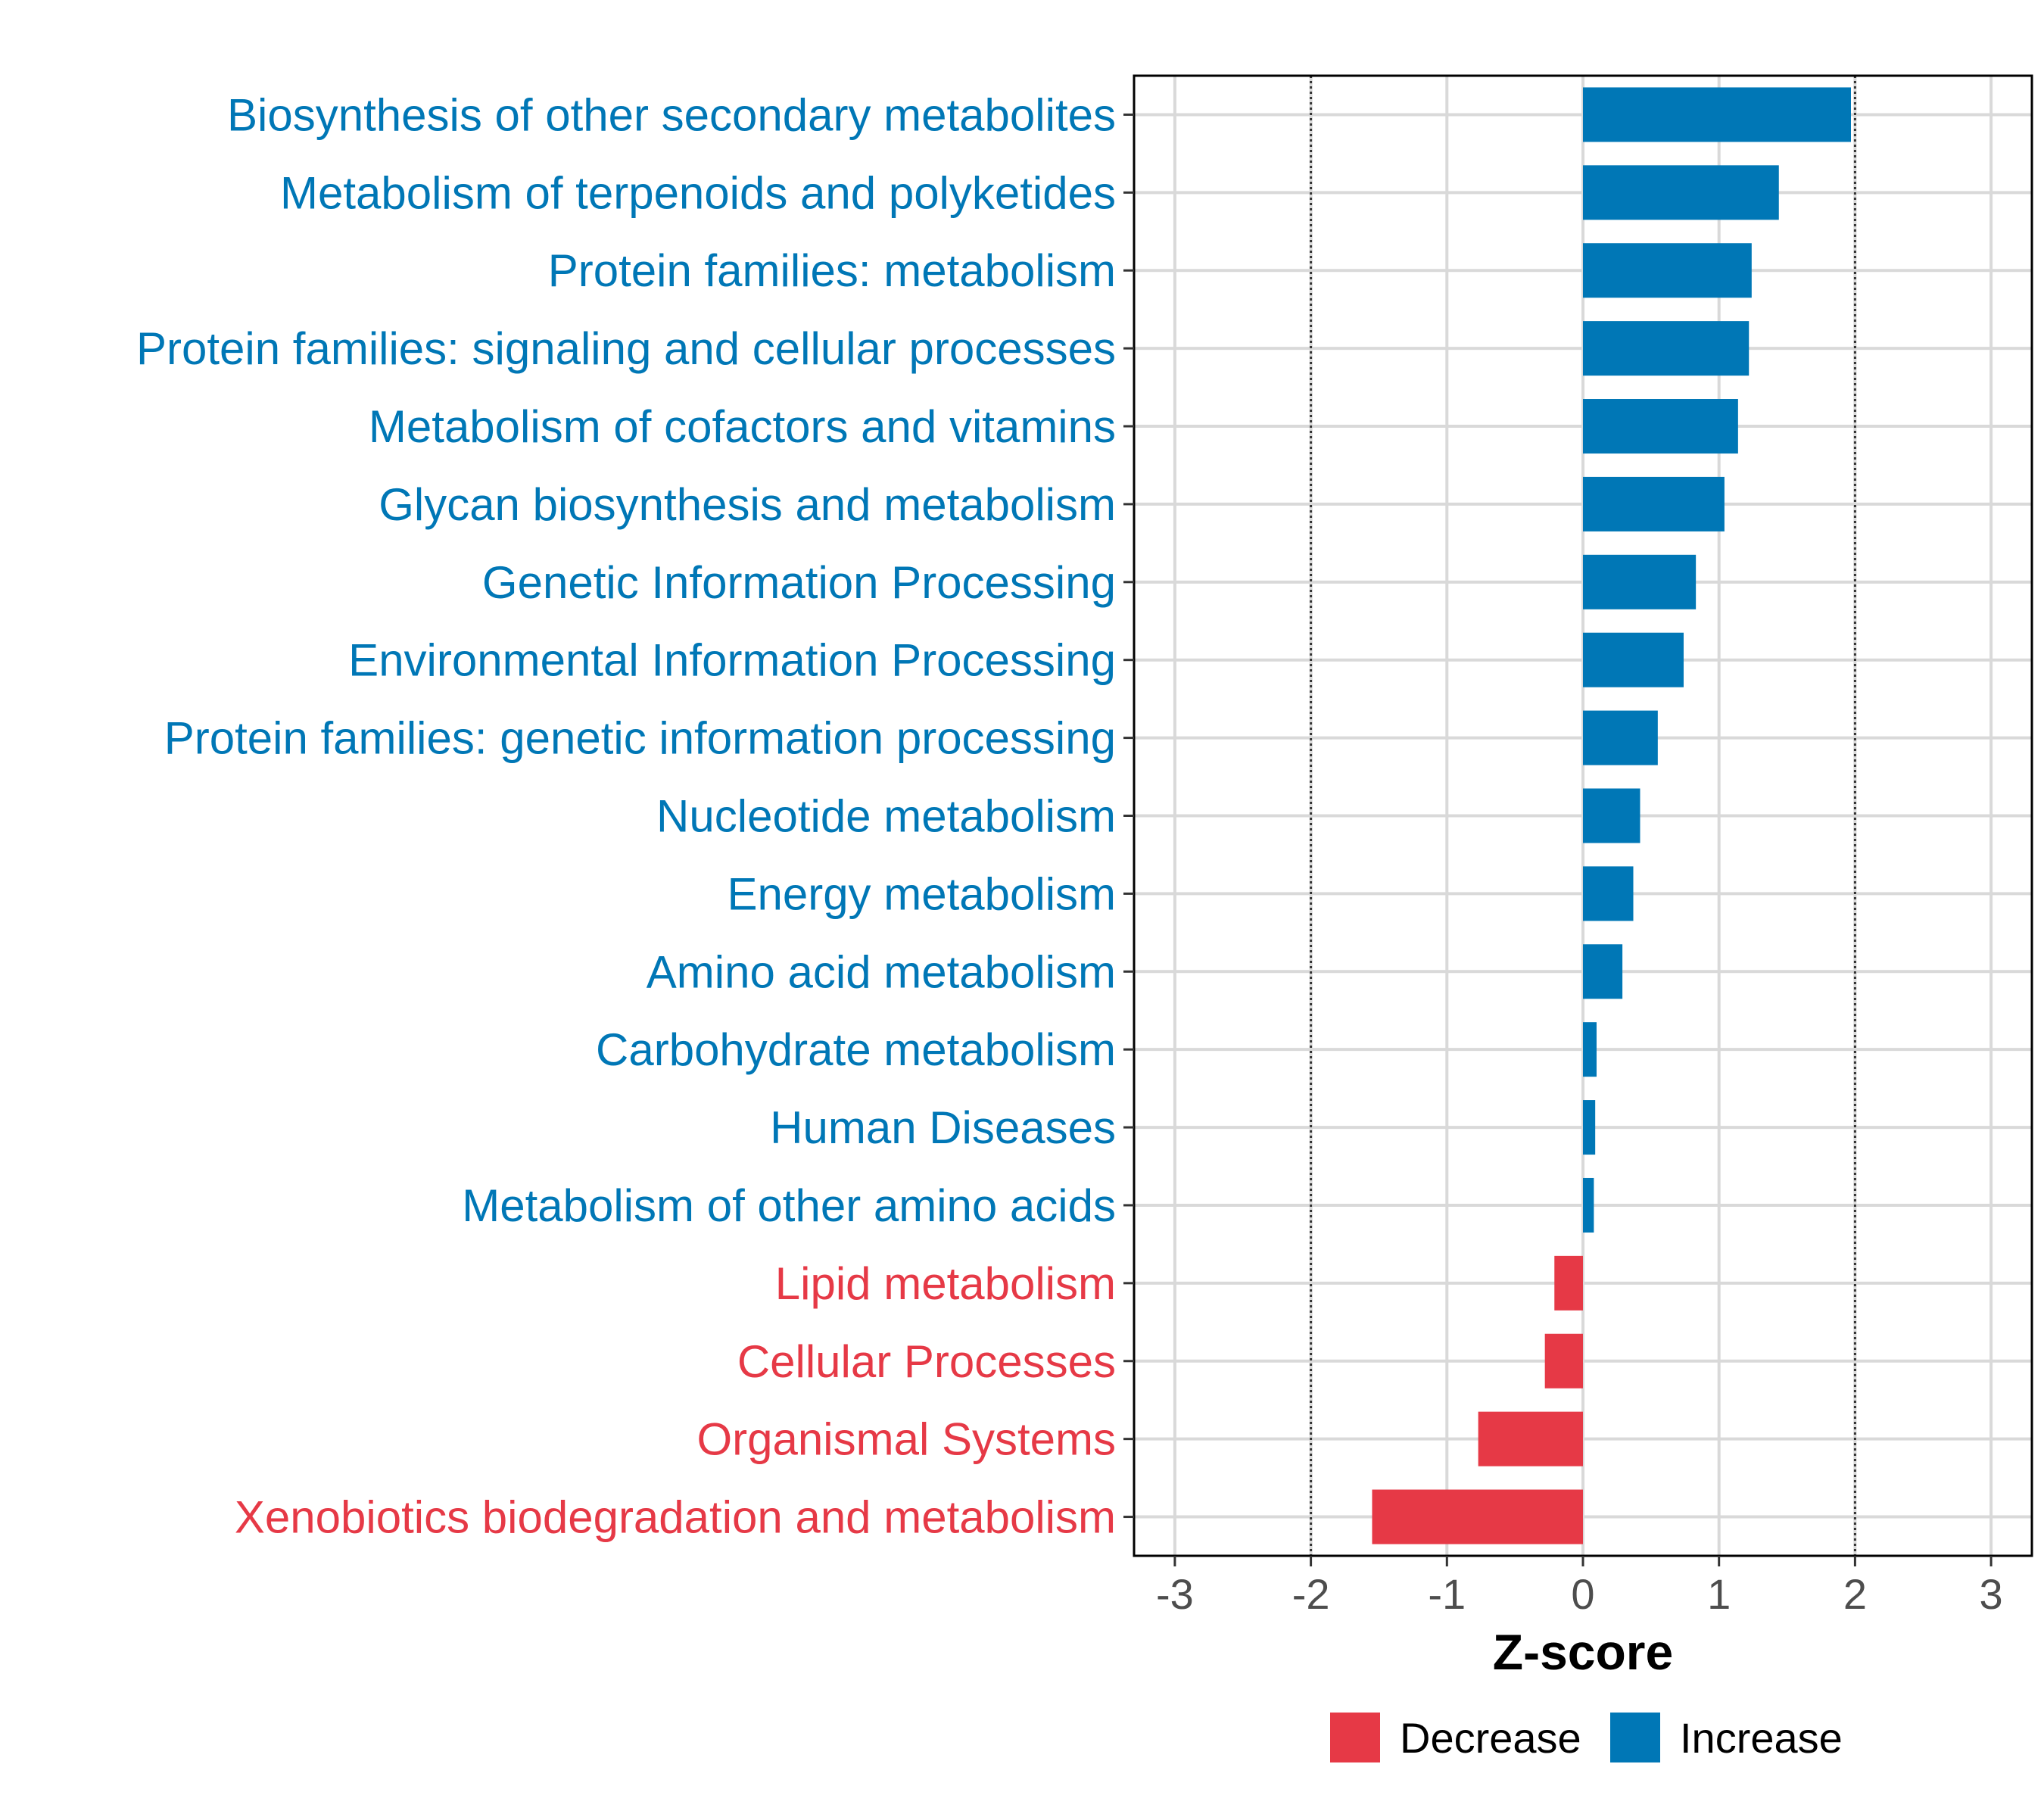 The width and height of the screenshot is (2044, 1817). What do you see at coordinates (1583, 1652) in the screenshot?
I see `x-axis-title: Z-score` at bounding box center [1583, 1652].